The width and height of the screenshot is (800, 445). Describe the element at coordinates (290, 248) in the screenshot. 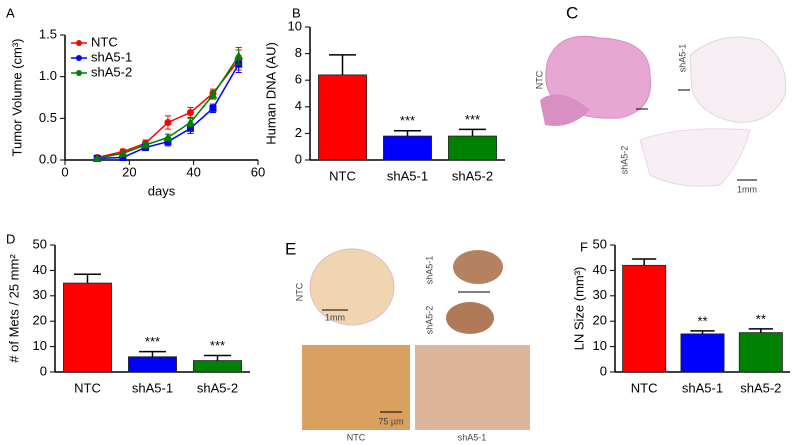

I see `panel-letter: E` at that location.